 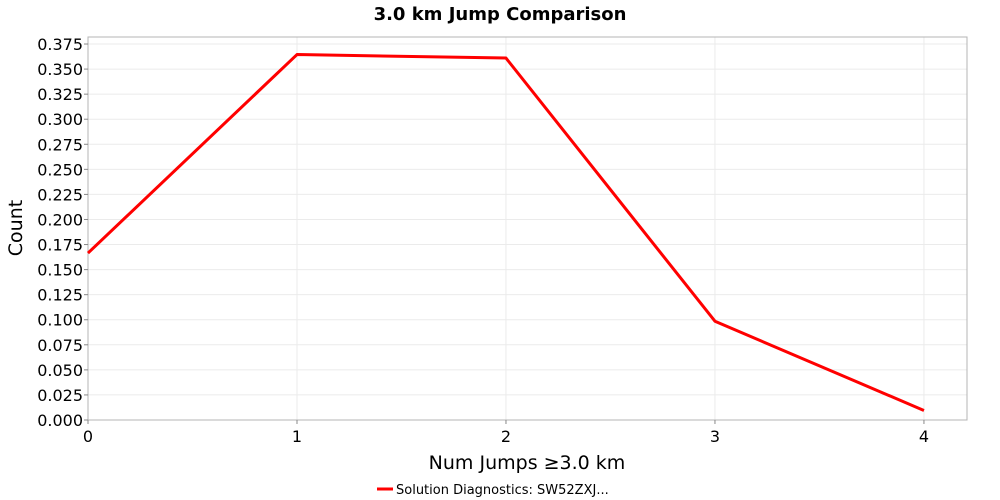 I want to click on x-tick-label: 3, so click(x=715, y=436).